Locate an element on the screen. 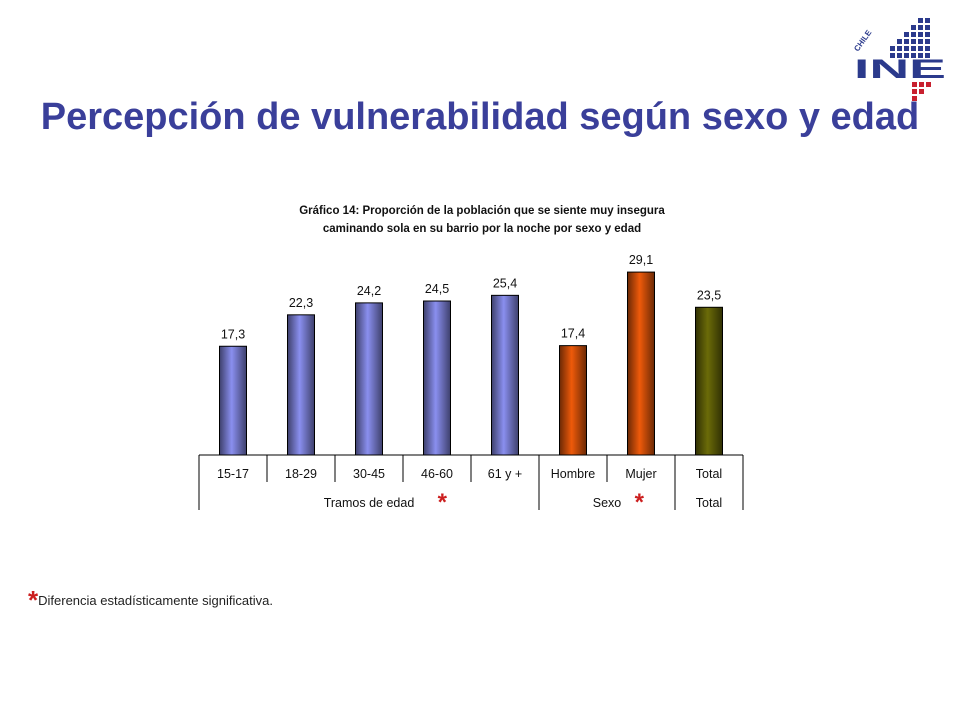 This screenshot has height=720, width=960. category-tick-label: 15-17 is located at coordinates (233, 474).